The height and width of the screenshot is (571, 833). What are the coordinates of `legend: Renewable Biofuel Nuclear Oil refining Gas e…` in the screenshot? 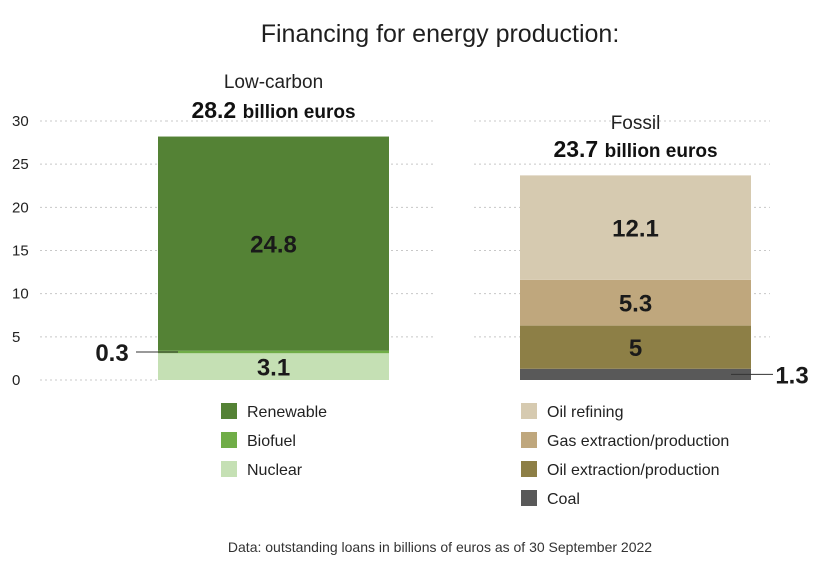 It's located at (475, 455).